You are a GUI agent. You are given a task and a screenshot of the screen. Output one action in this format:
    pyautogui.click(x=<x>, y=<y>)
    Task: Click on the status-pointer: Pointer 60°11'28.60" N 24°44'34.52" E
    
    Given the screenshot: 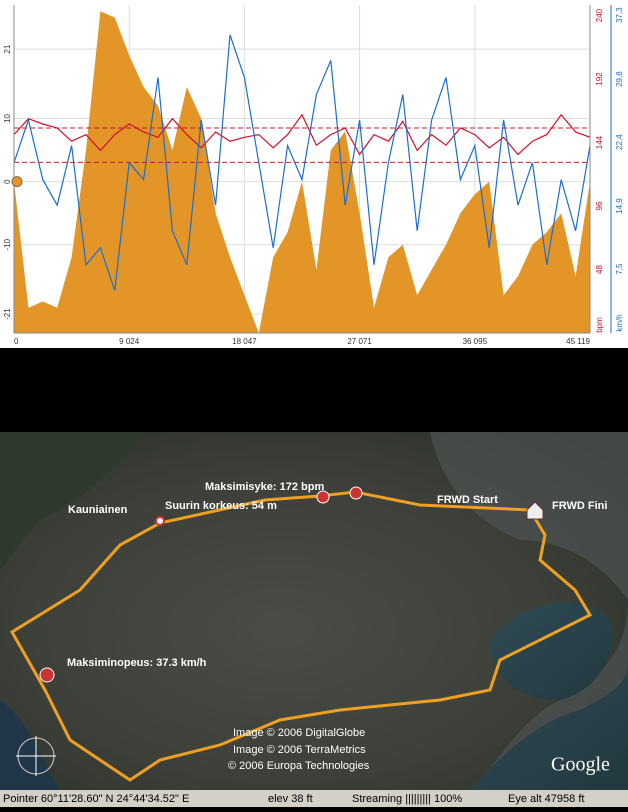 What is the action you would take?
    pyautogui.click(x=96, y=799)
    